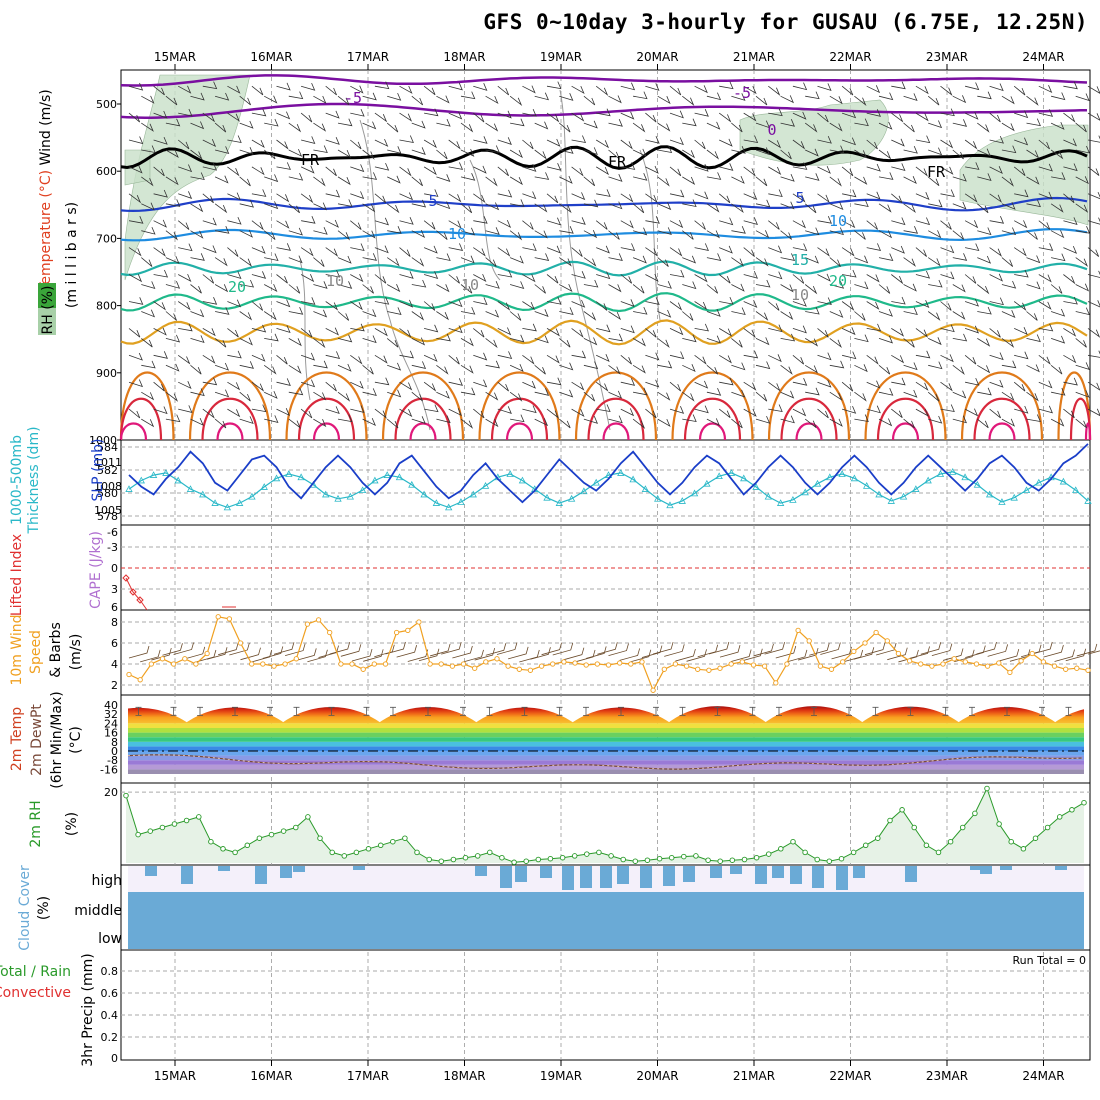 This screenshot has height=1100, width=1100. Describe the element at coordinates (605, 652) in the screenshot. I see `frame-wind` at that location.